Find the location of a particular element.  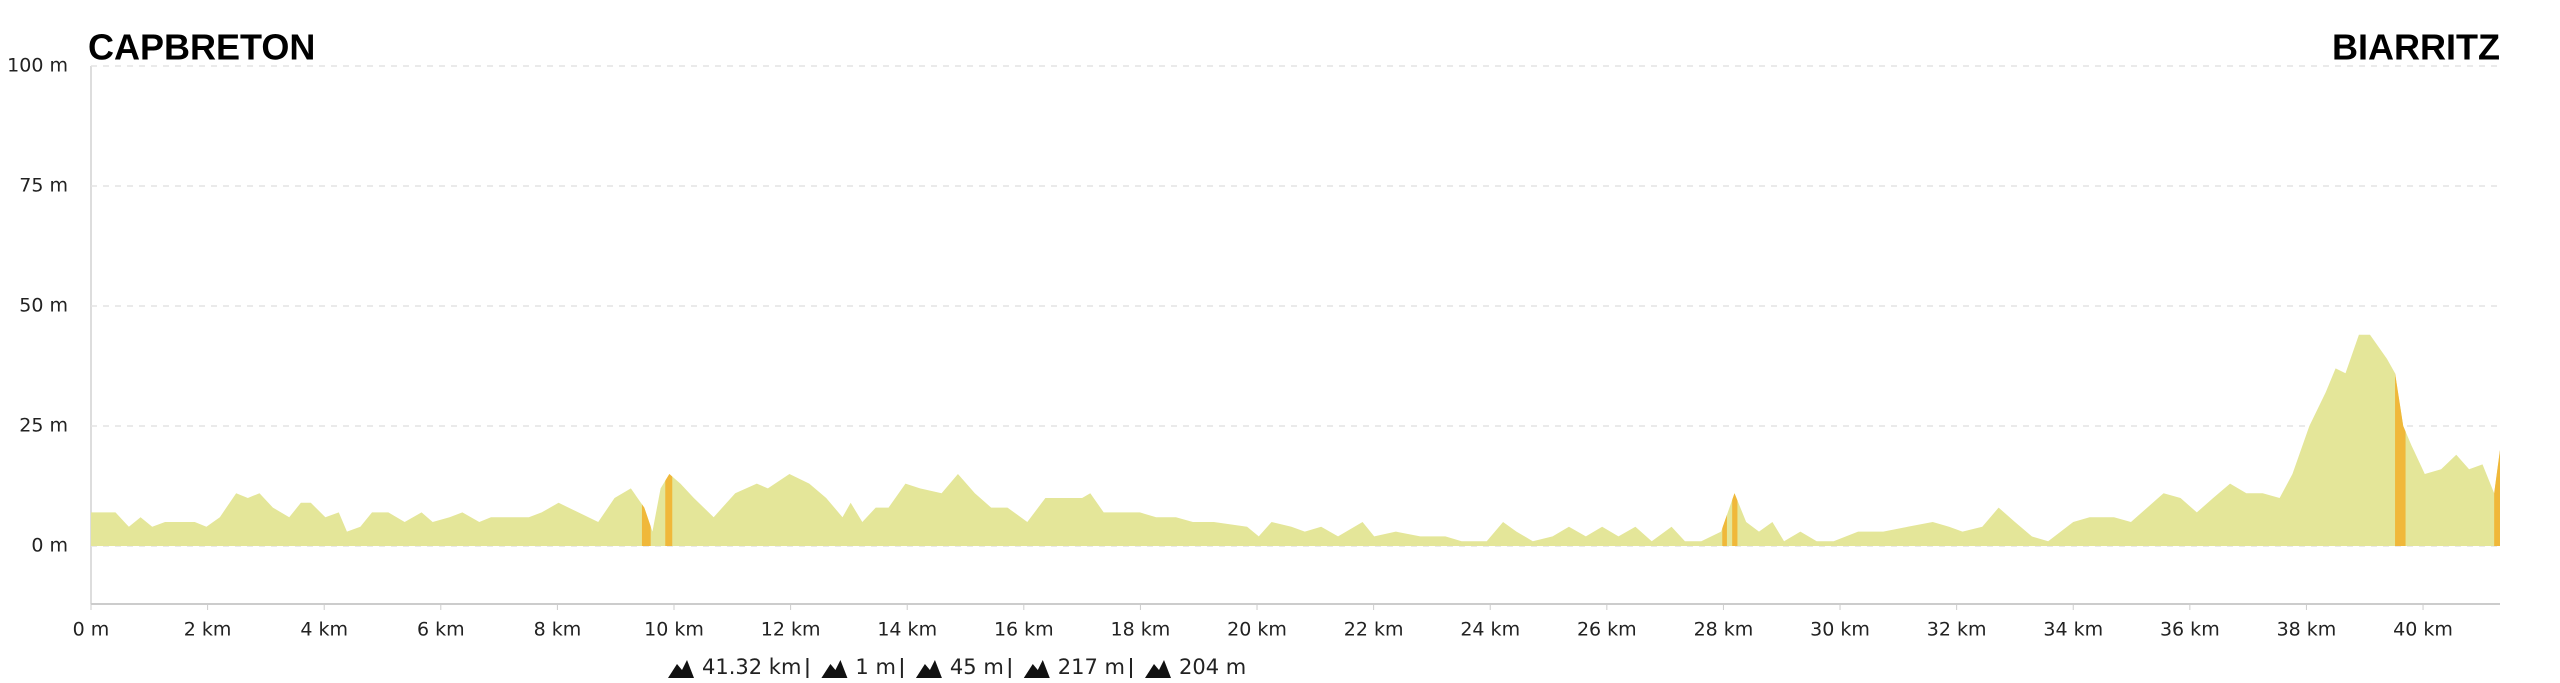

x-tick-label: 0 m is located at coordinates (91, 630).